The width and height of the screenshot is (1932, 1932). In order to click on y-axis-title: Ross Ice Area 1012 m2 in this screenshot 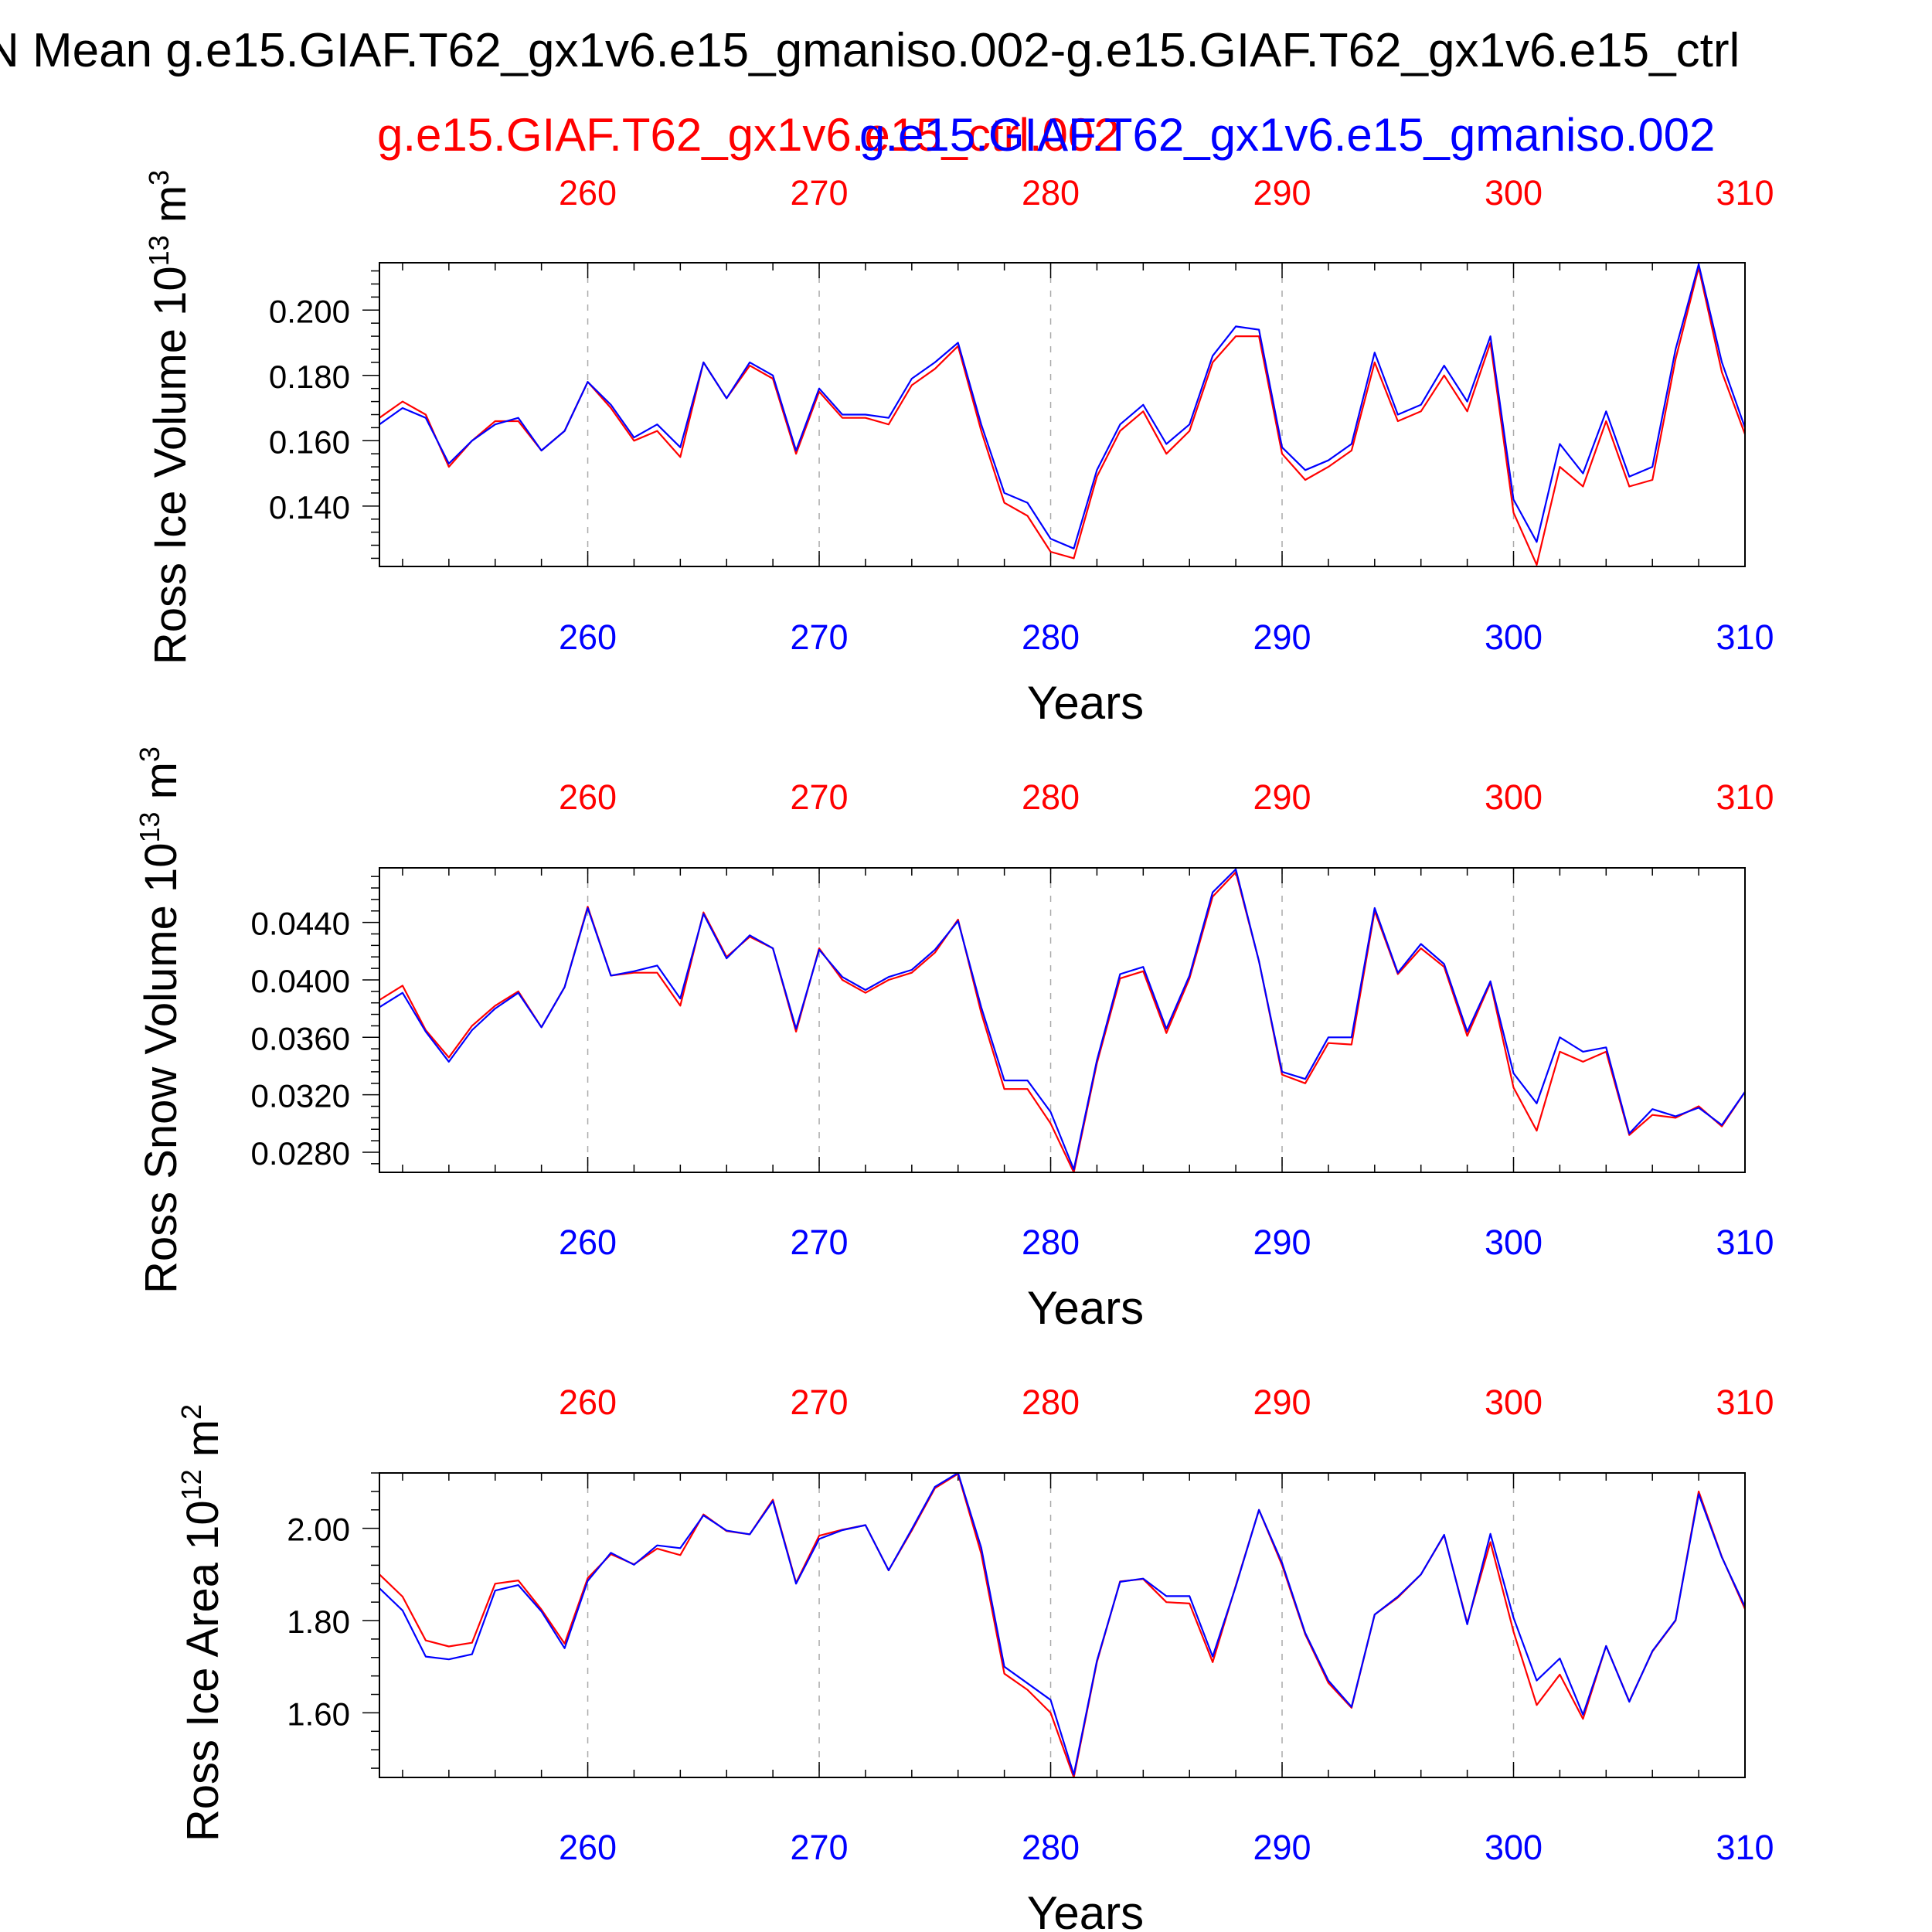, I will do `click(202, 1623)`.